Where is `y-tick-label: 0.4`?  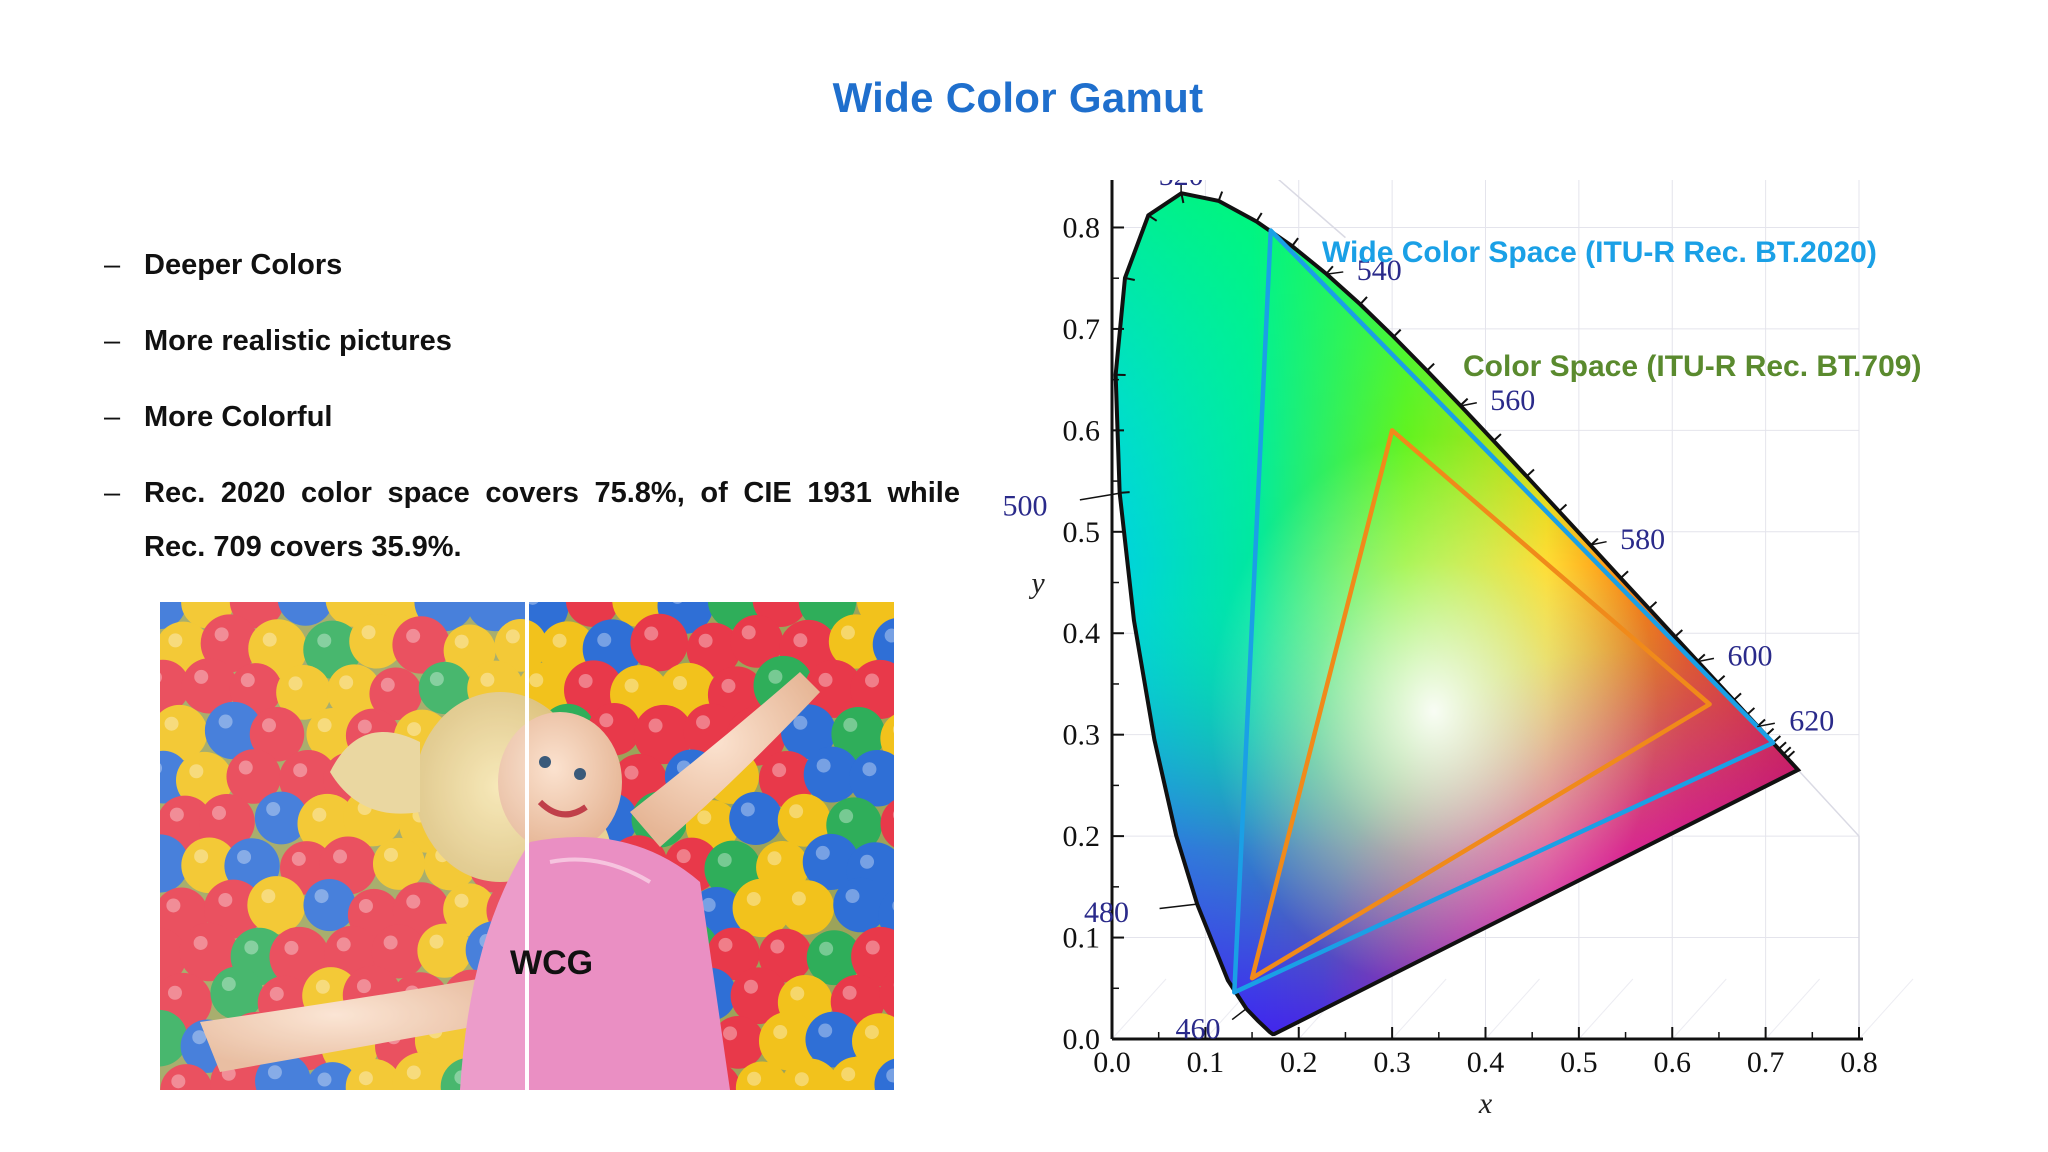
y-tick-label: 0.4 is located at coordinates (1082, 633).